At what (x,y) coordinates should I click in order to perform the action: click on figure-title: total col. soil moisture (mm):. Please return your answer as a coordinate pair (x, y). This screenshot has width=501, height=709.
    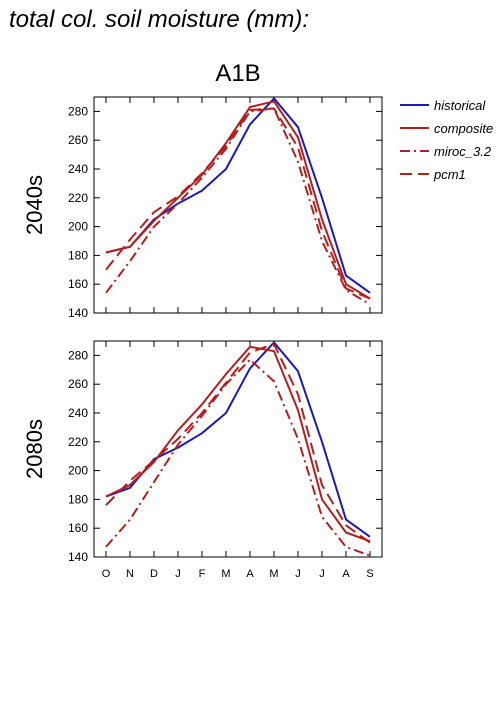
    Looking at the image, I should click on (159, 19).